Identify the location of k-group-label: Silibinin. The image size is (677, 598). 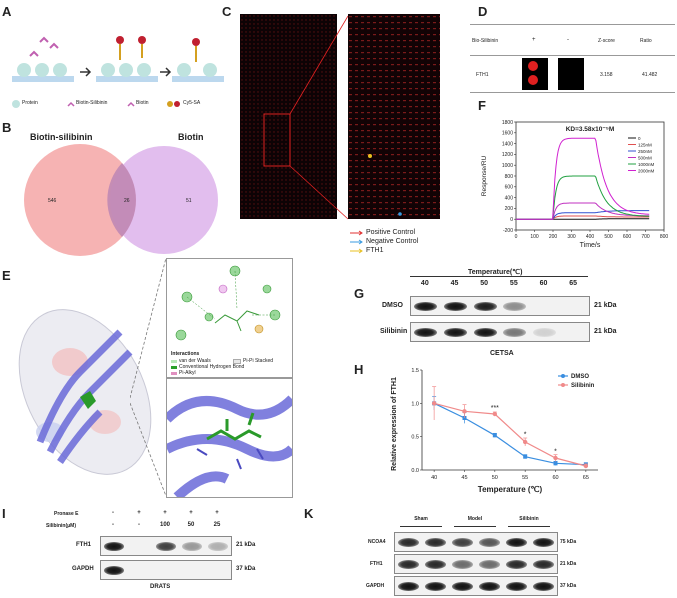
(529, 519).